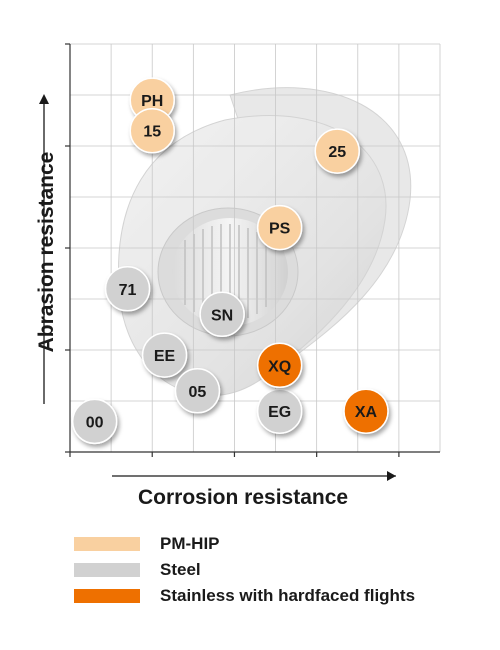 Image resolution: width=500 pixels, height=650 pixels. I want to click on data-point-xq: XQ, so click(279, 365).